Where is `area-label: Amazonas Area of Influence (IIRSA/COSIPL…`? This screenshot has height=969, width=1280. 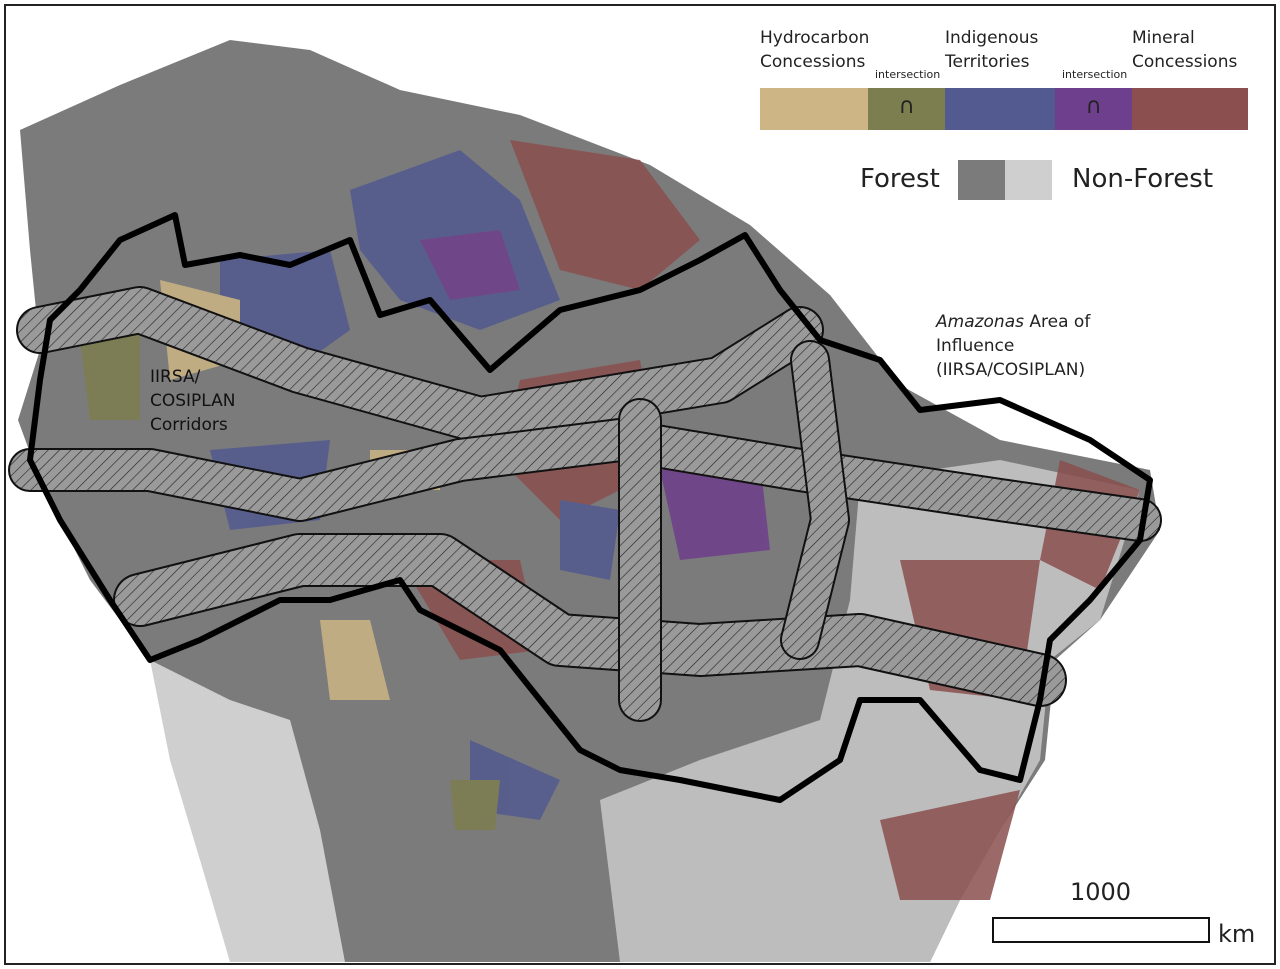 area-label: Amazonas Area of Influence (IIRSA/COSIPL… is located at coordinates (1013, 346).